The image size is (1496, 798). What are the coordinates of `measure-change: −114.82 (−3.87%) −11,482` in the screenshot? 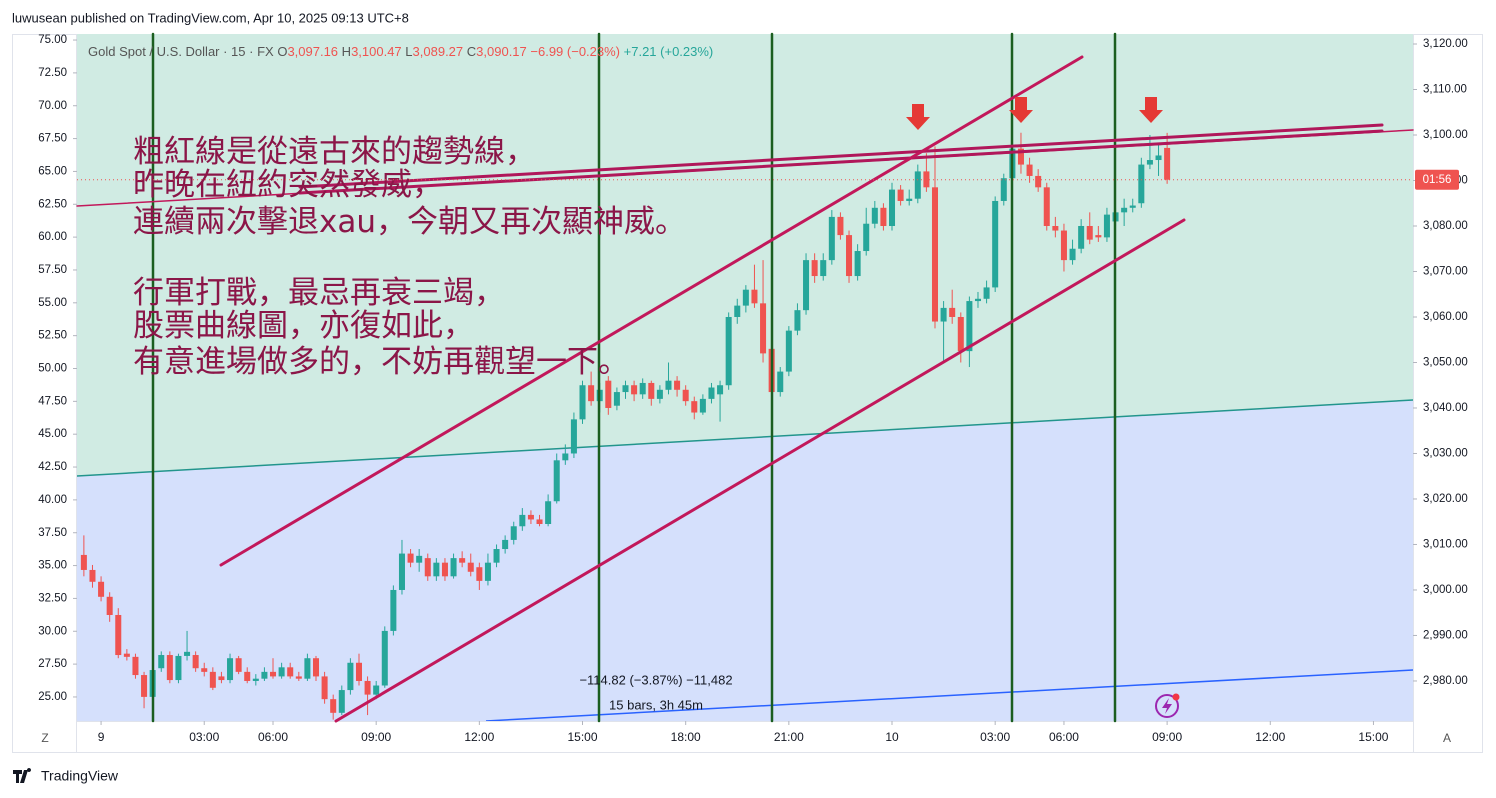 It's located at (655, 679).